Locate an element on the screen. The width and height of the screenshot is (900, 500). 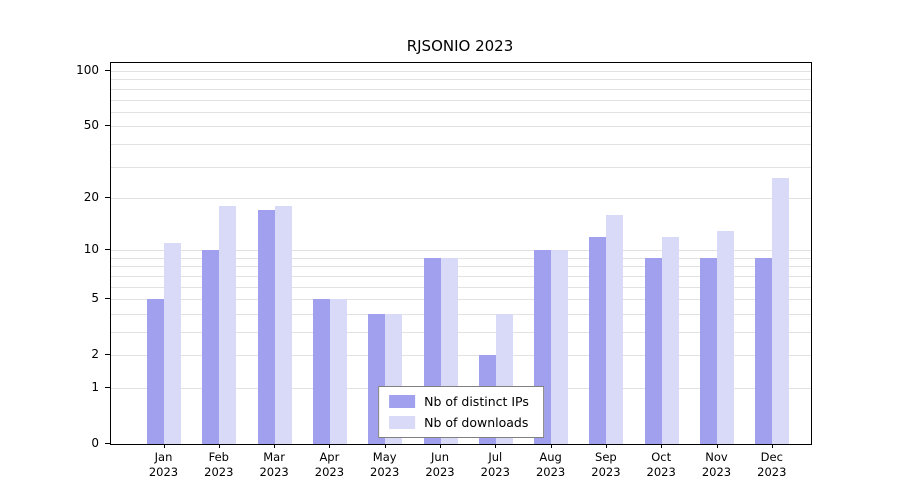
x-label-aug: Aug 2023 is located at coordinates (551, 465).